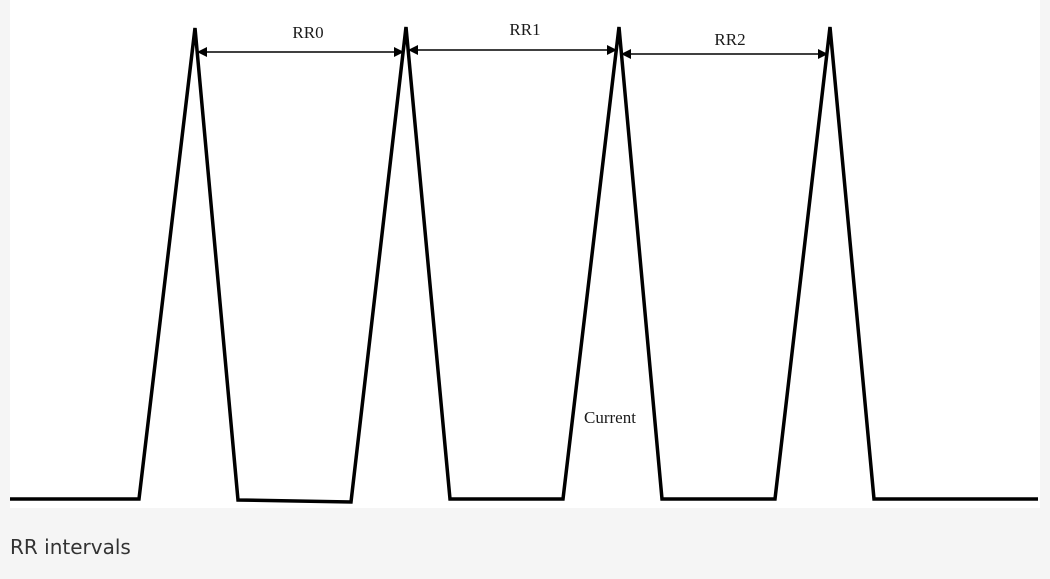 This screenshot has height=579, width=1050. What do you see at coordinates (524, 29) in the screenshot?
I see `rr1-label: RR1` at bounding box center [524, 29].